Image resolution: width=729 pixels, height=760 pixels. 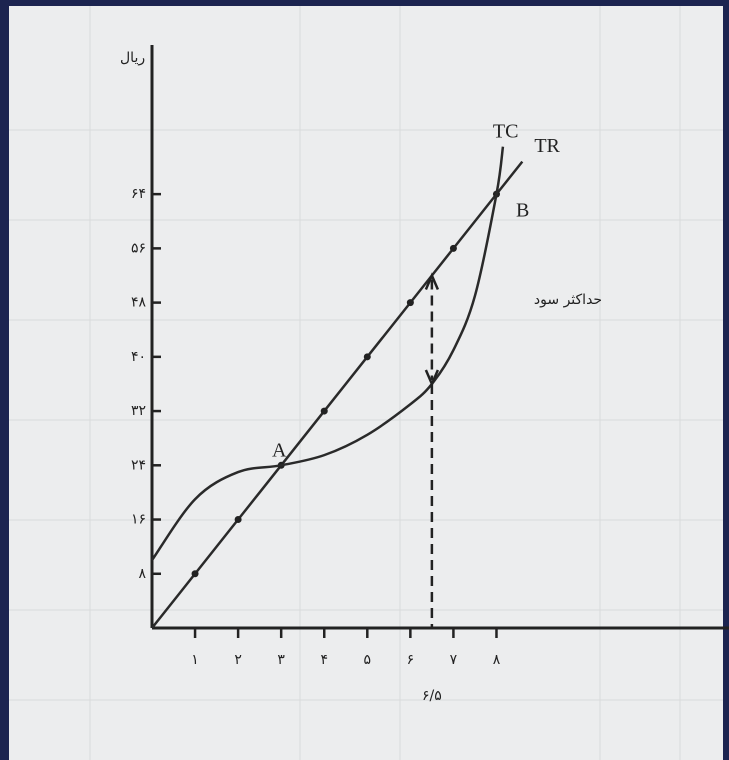 I want to click on x-tick-label: ۵, so click(x=368, y=660).